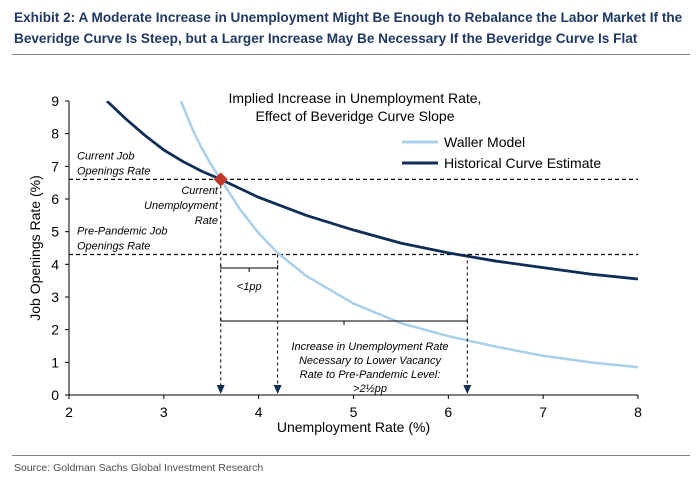 The height and width of the screenshot is (482, 700). What do you see at coordinates (638, 412) in the screenshot?
I see `x-tick-label: 8` at bounding box center [638, 412].